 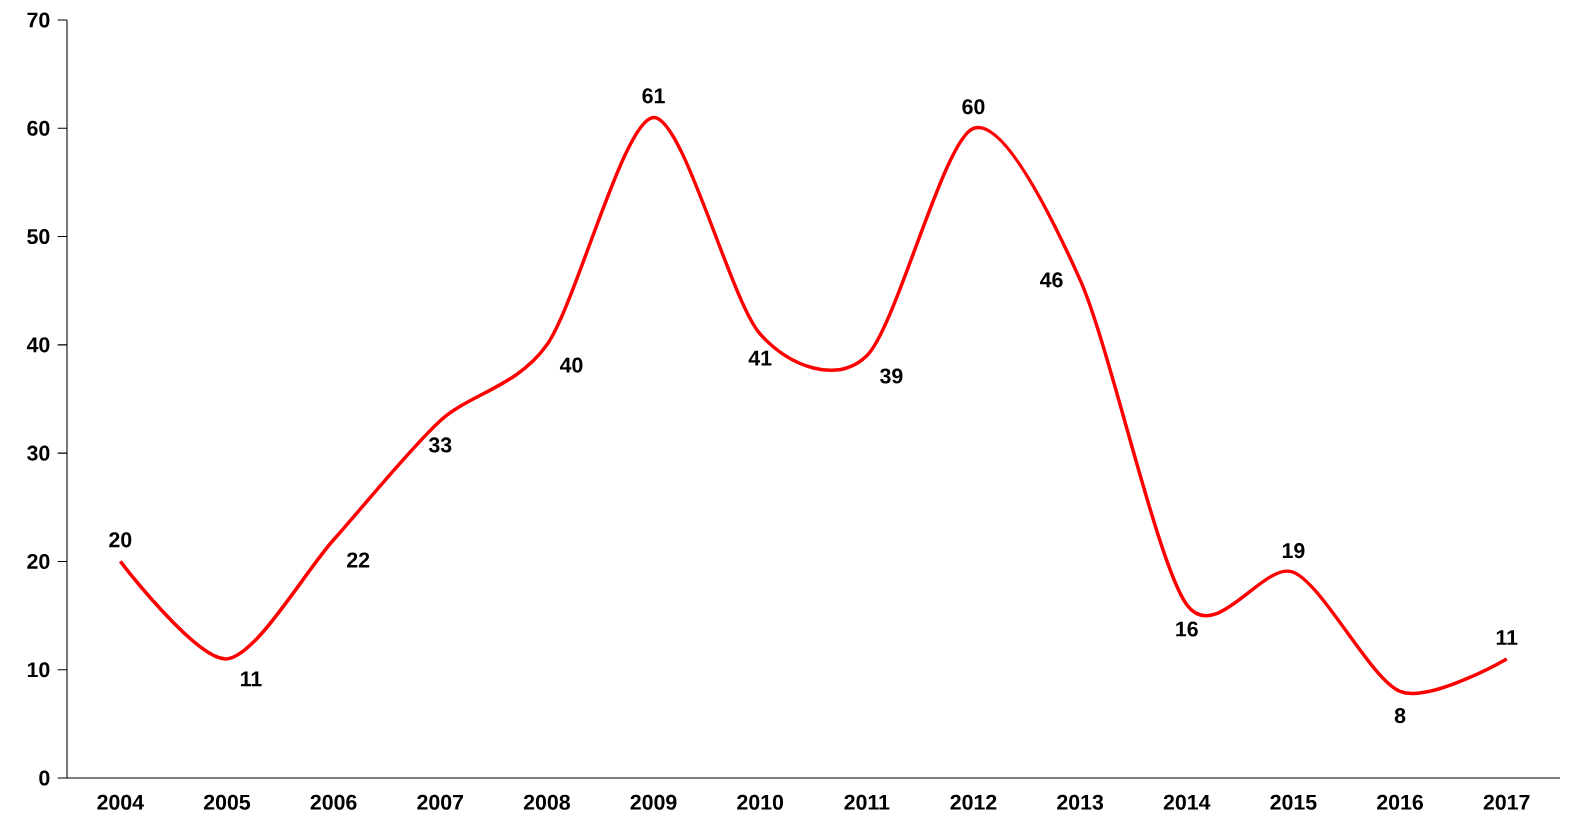 What do you see at coordinates (1187, 802) in the screenshot?
I see `x-tick-label: 2014` at bounding box center [1187, 802].